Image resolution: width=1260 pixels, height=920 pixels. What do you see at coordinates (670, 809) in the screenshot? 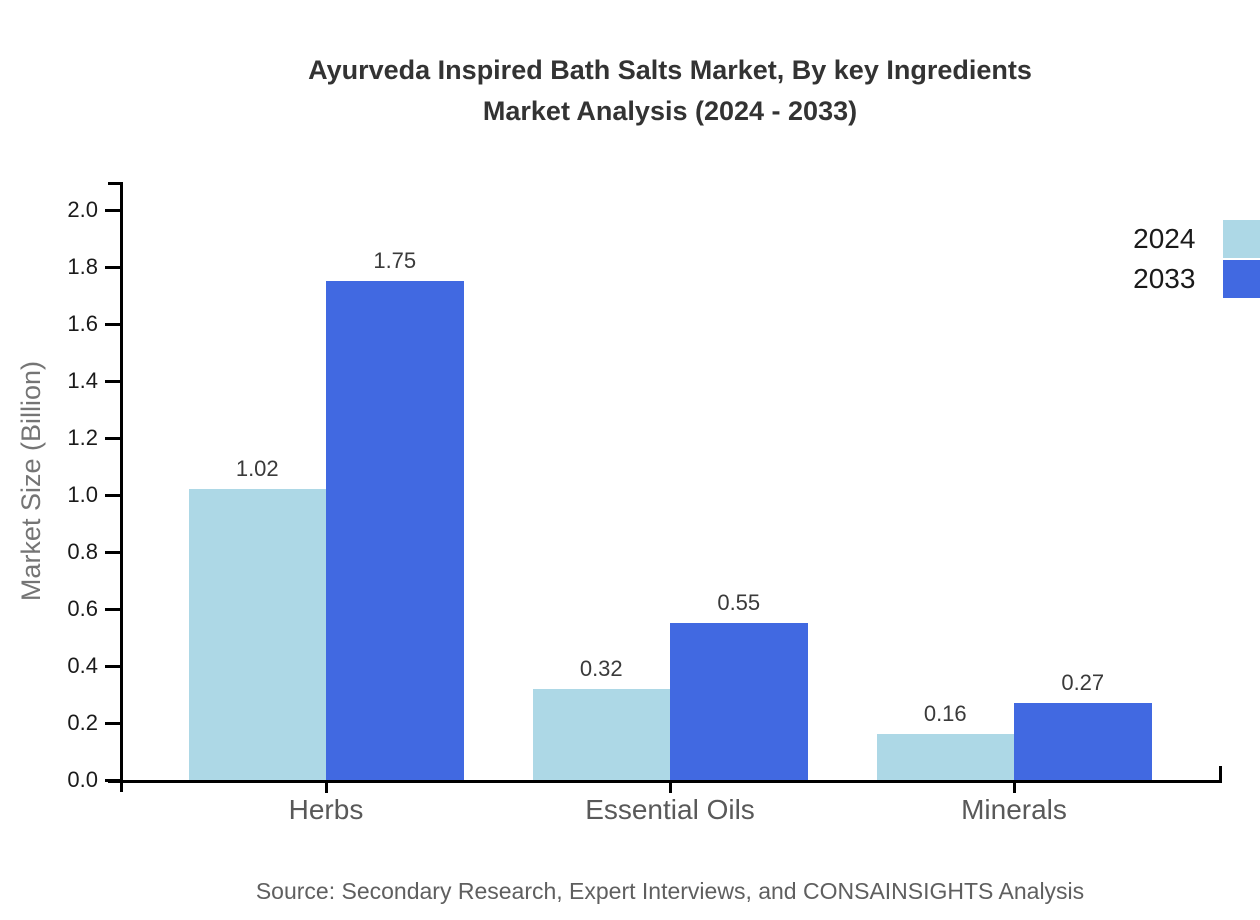
I see `category-label-essential-oils: Essential Oils` at bounding box center [670, 809].